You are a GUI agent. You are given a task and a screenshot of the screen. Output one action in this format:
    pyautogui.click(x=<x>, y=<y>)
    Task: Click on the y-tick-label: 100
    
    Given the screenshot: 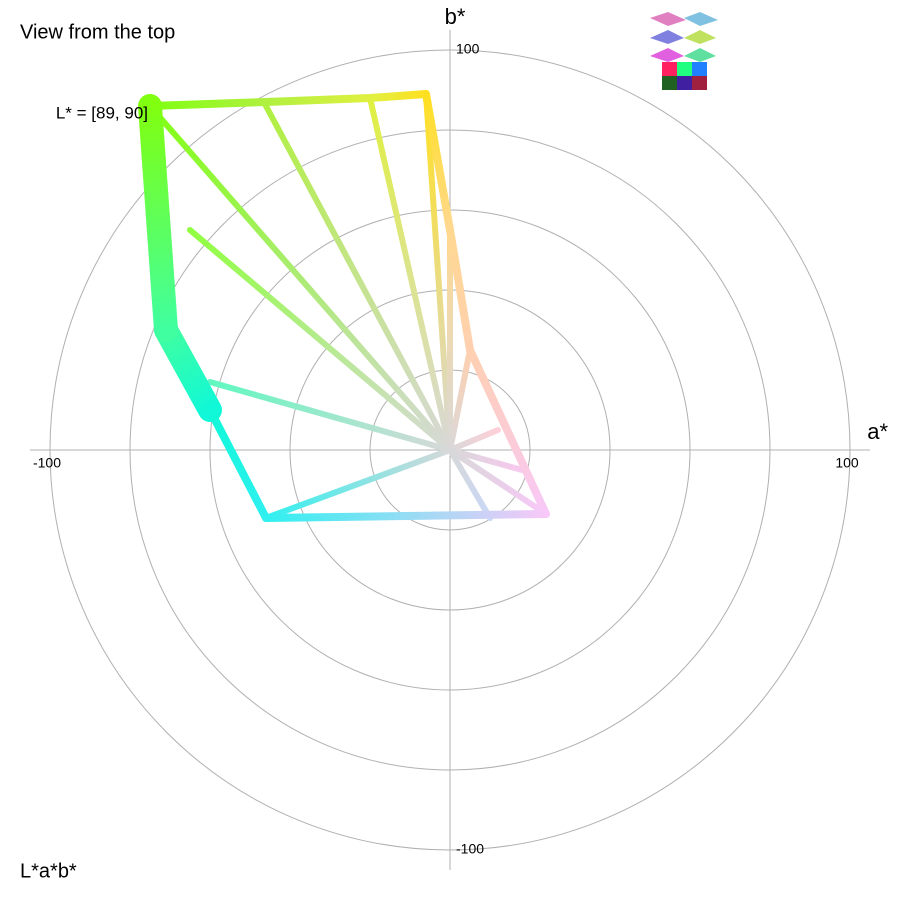 What is the action you would take?
    pyautogui.click(x=468, y=49)
    